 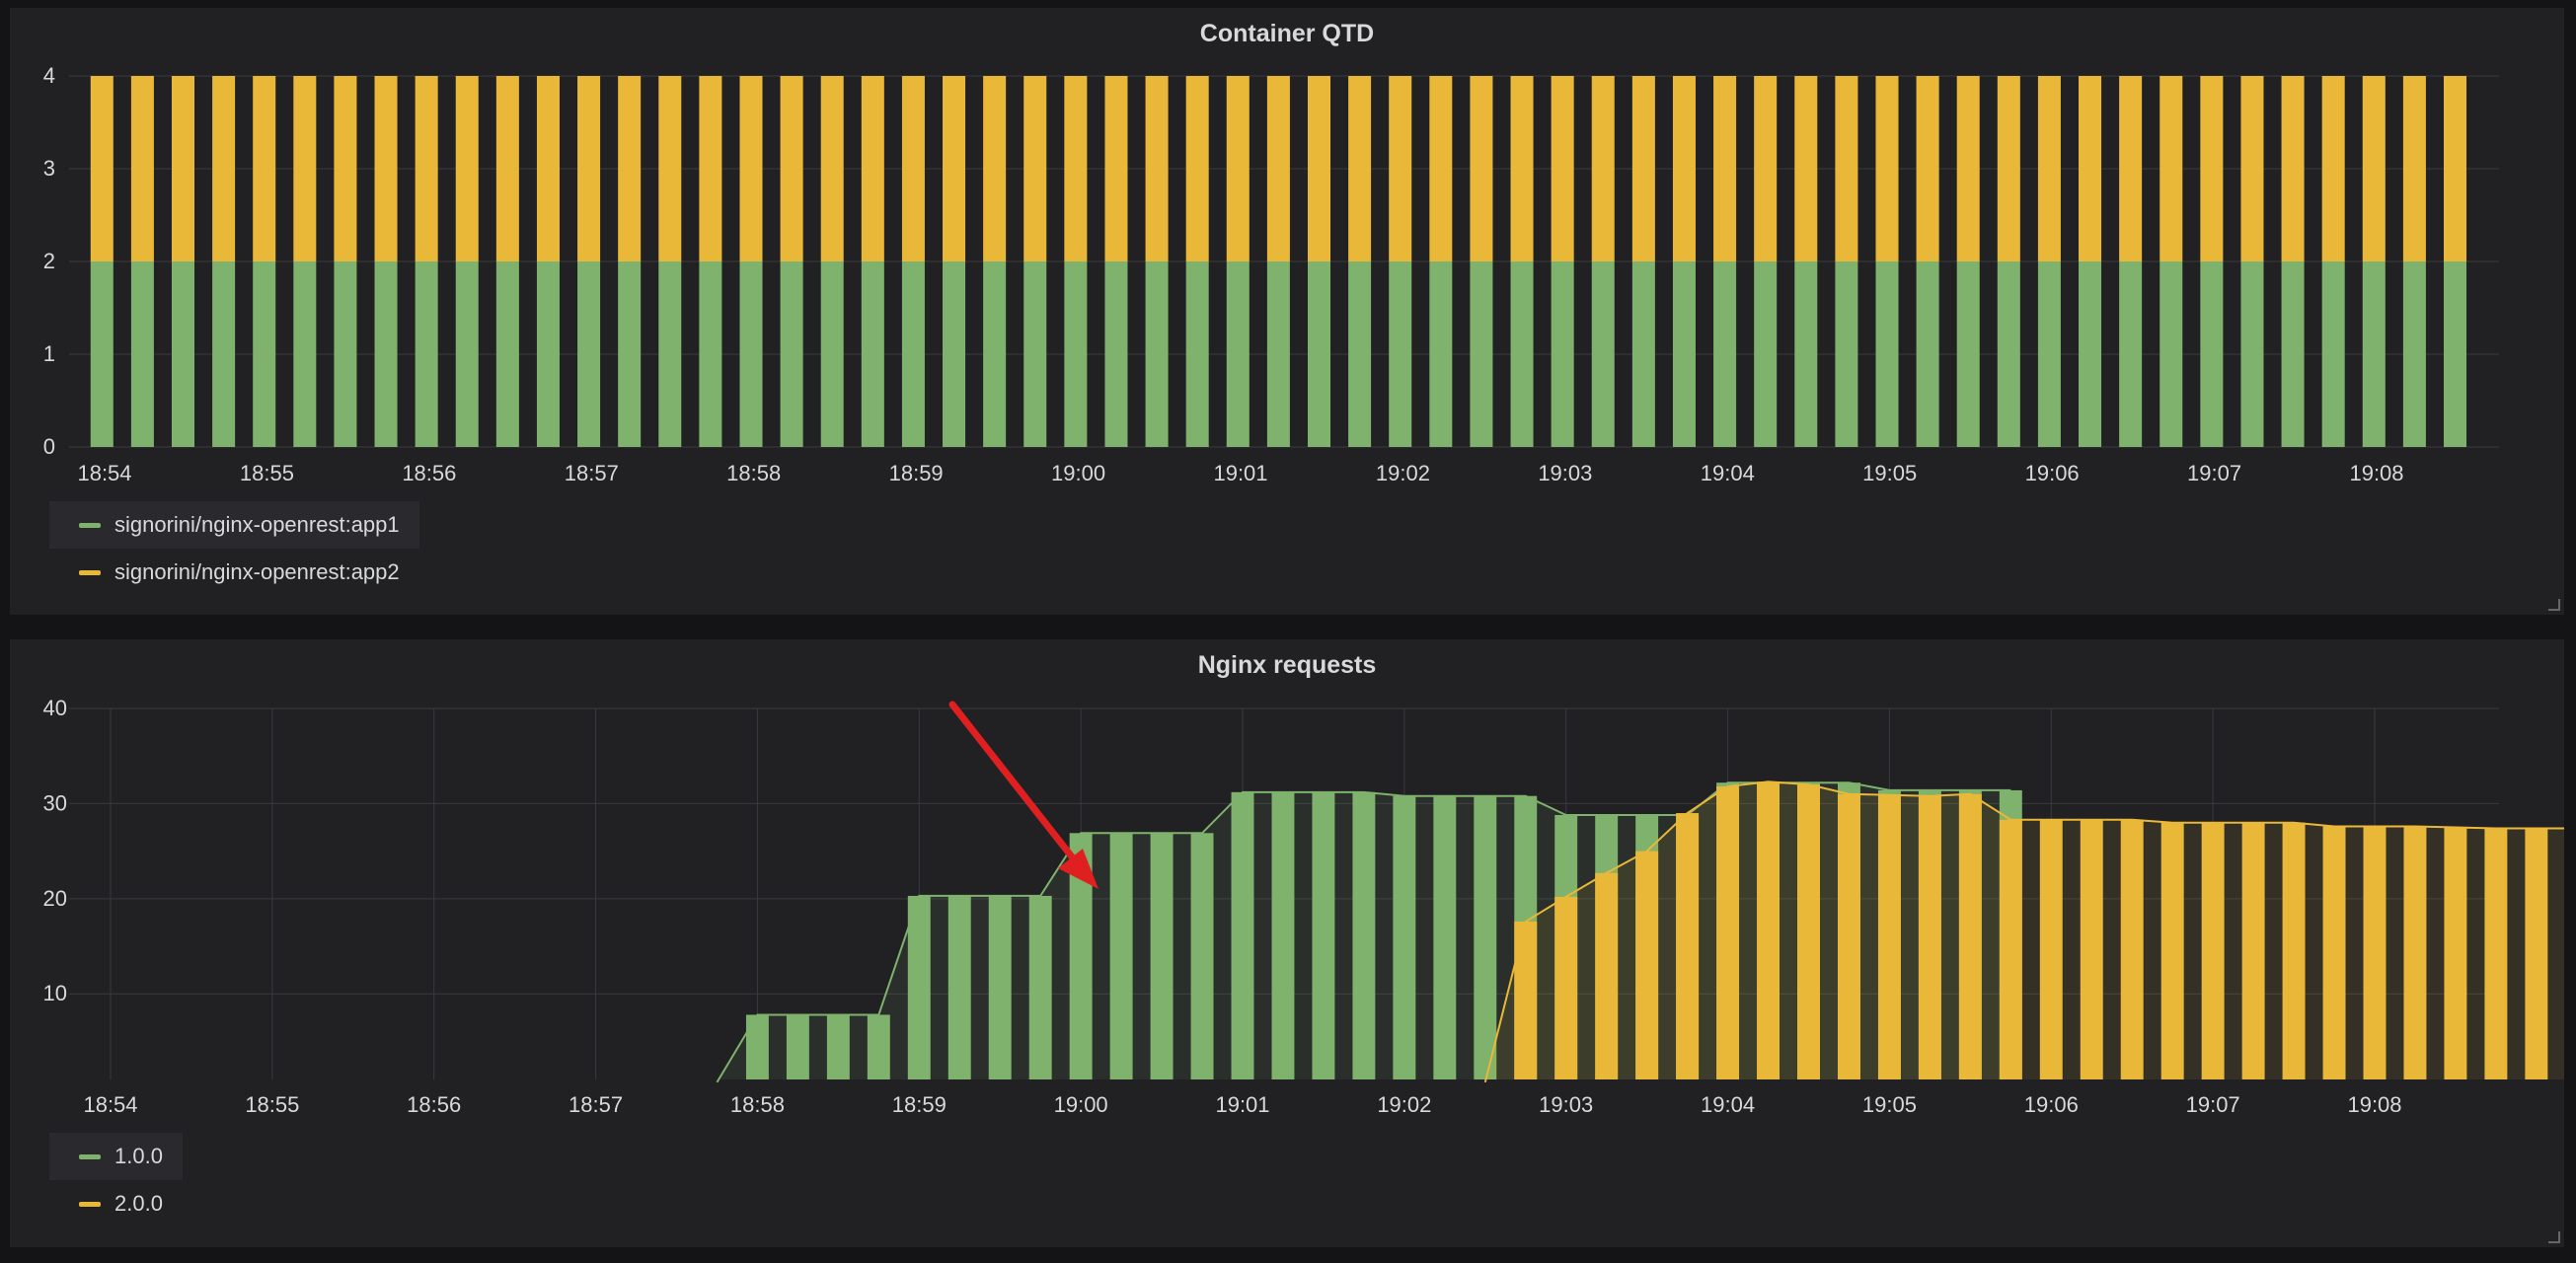 What do you see at coordinates (139, 1203) in the screenshot?
I see `legend-label: 2.0.0` at bounding box center [139, 1203].